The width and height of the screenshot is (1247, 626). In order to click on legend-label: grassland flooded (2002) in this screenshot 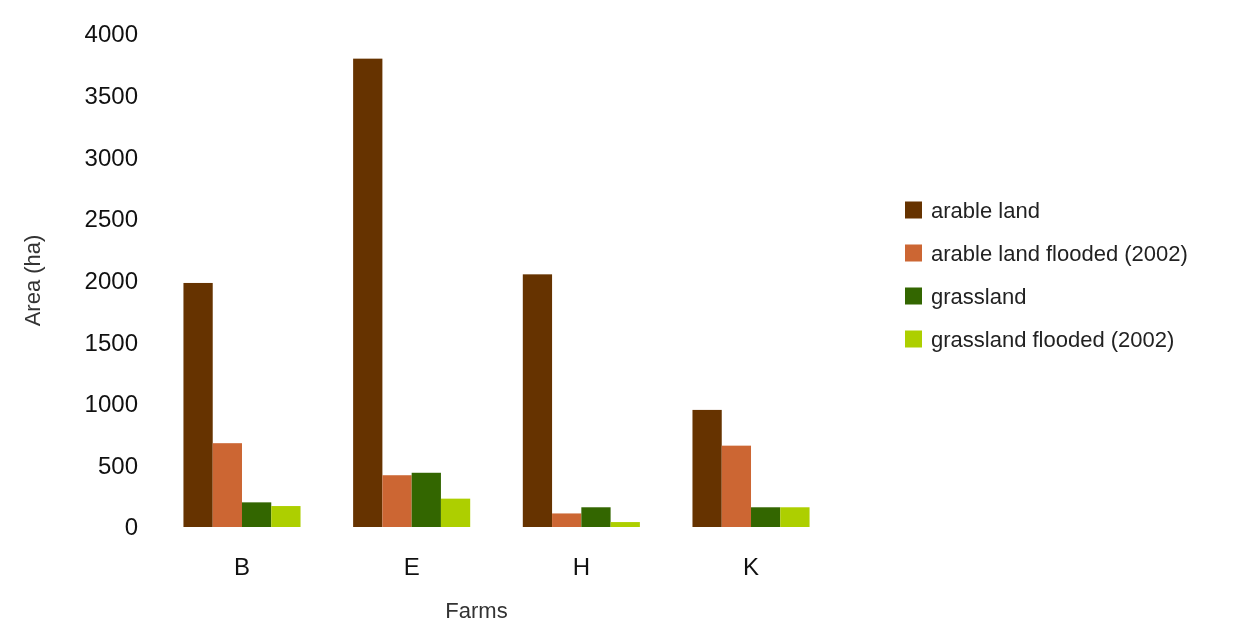, I will do `click(1053, 340)`.